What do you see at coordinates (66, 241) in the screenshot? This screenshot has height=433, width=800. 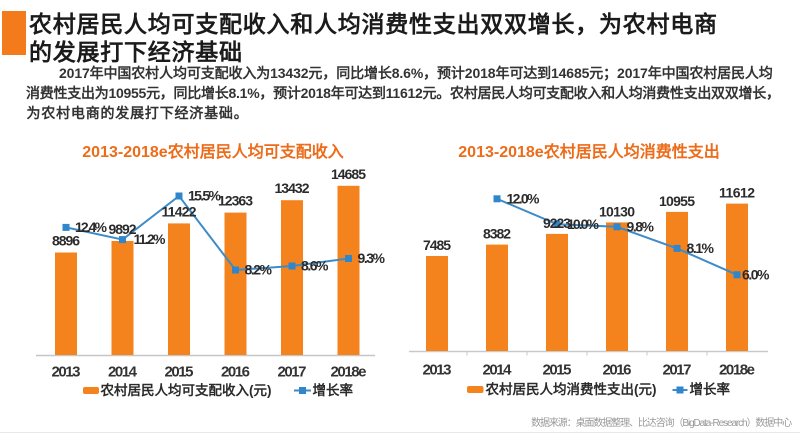 I see `svg-text: 8896` at bounding box center [66, 241].